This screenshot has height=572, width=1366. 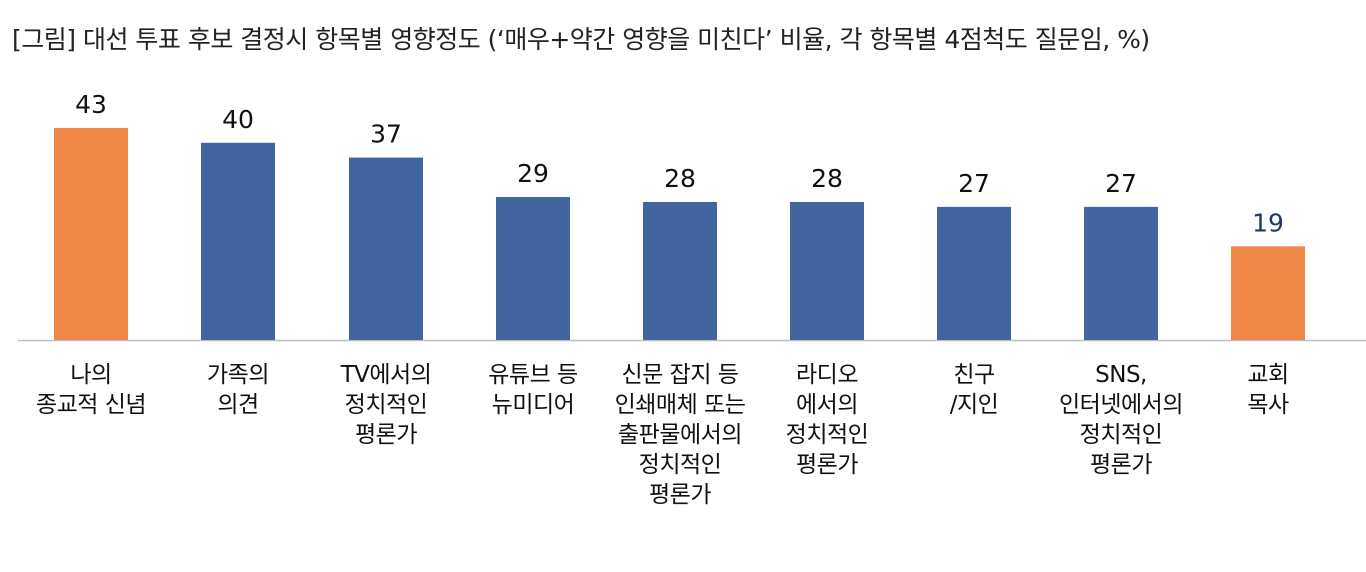 What do you see at coordinates (533, 173) in the screenshot?
I see `bar-value-label: 29` at bounding box center [533, 173].